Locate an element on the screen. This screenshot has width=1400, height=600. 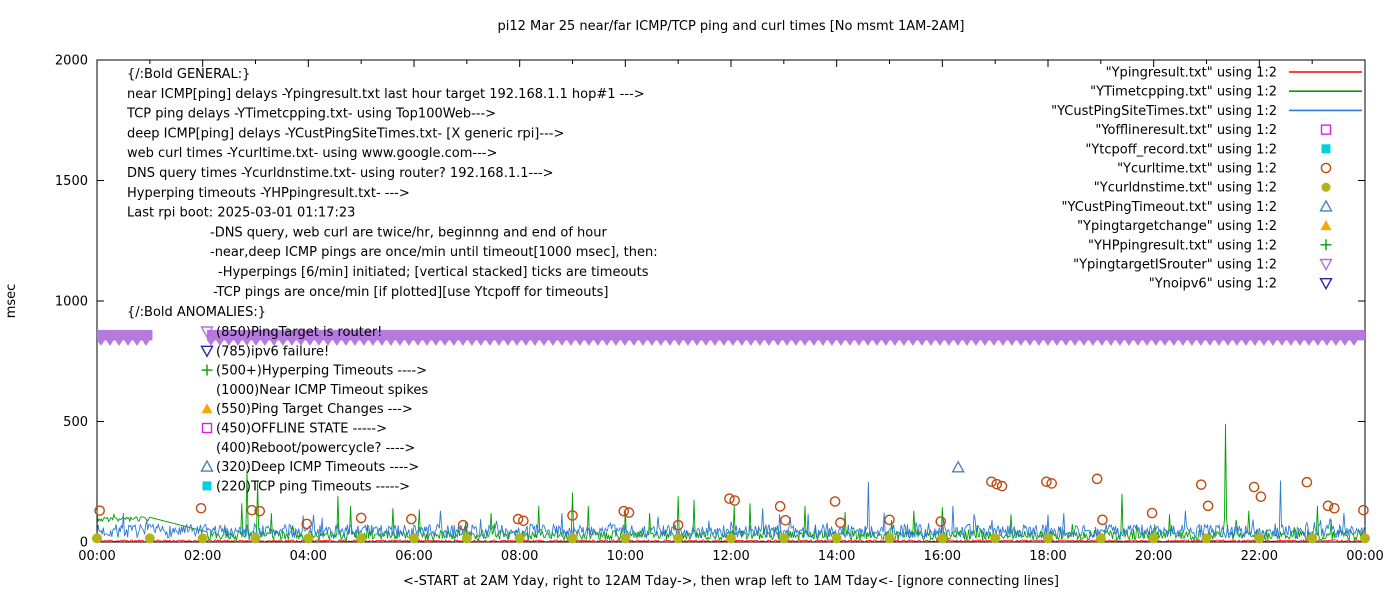
legend-label: "YCustPingSiteTimes.txt" using 1:2 is located at coordinates (1164, 111).